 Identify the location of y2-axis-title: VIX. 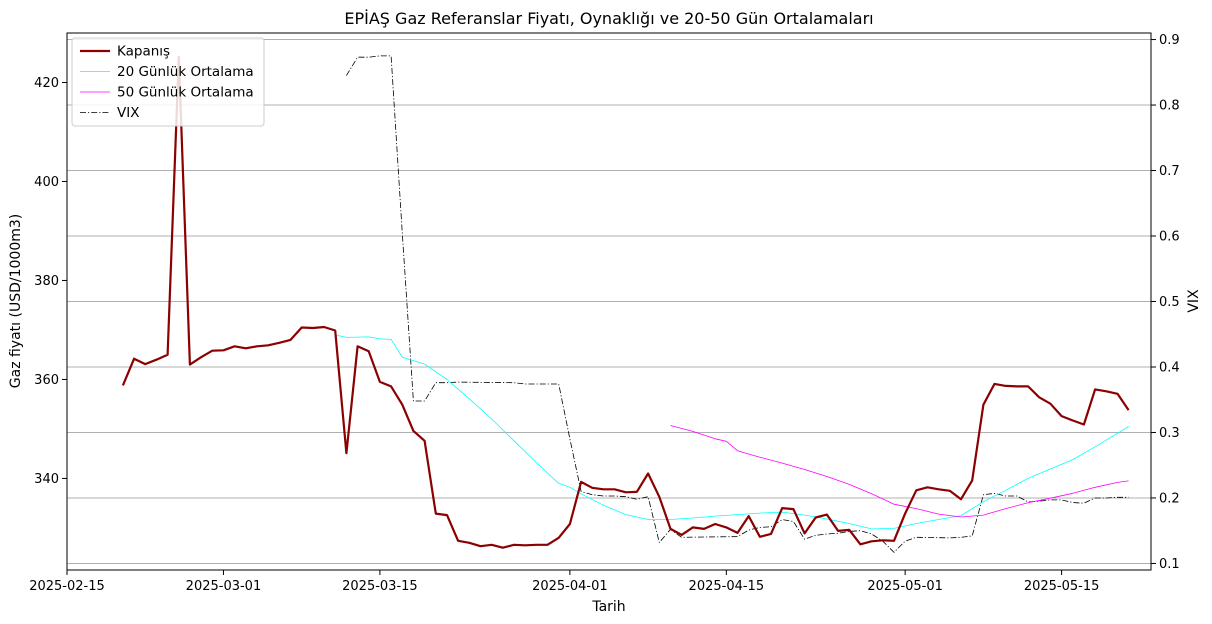
(1194, 301).